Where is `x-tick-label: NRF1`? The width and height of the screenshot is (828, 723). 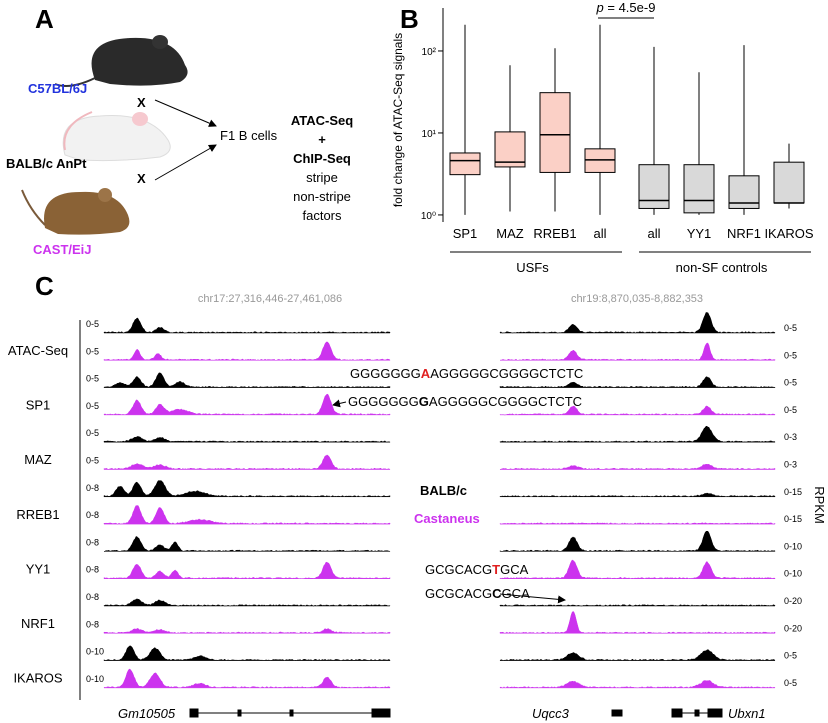
x-tick-label: NRF1 is located at coordinates (744, 233).